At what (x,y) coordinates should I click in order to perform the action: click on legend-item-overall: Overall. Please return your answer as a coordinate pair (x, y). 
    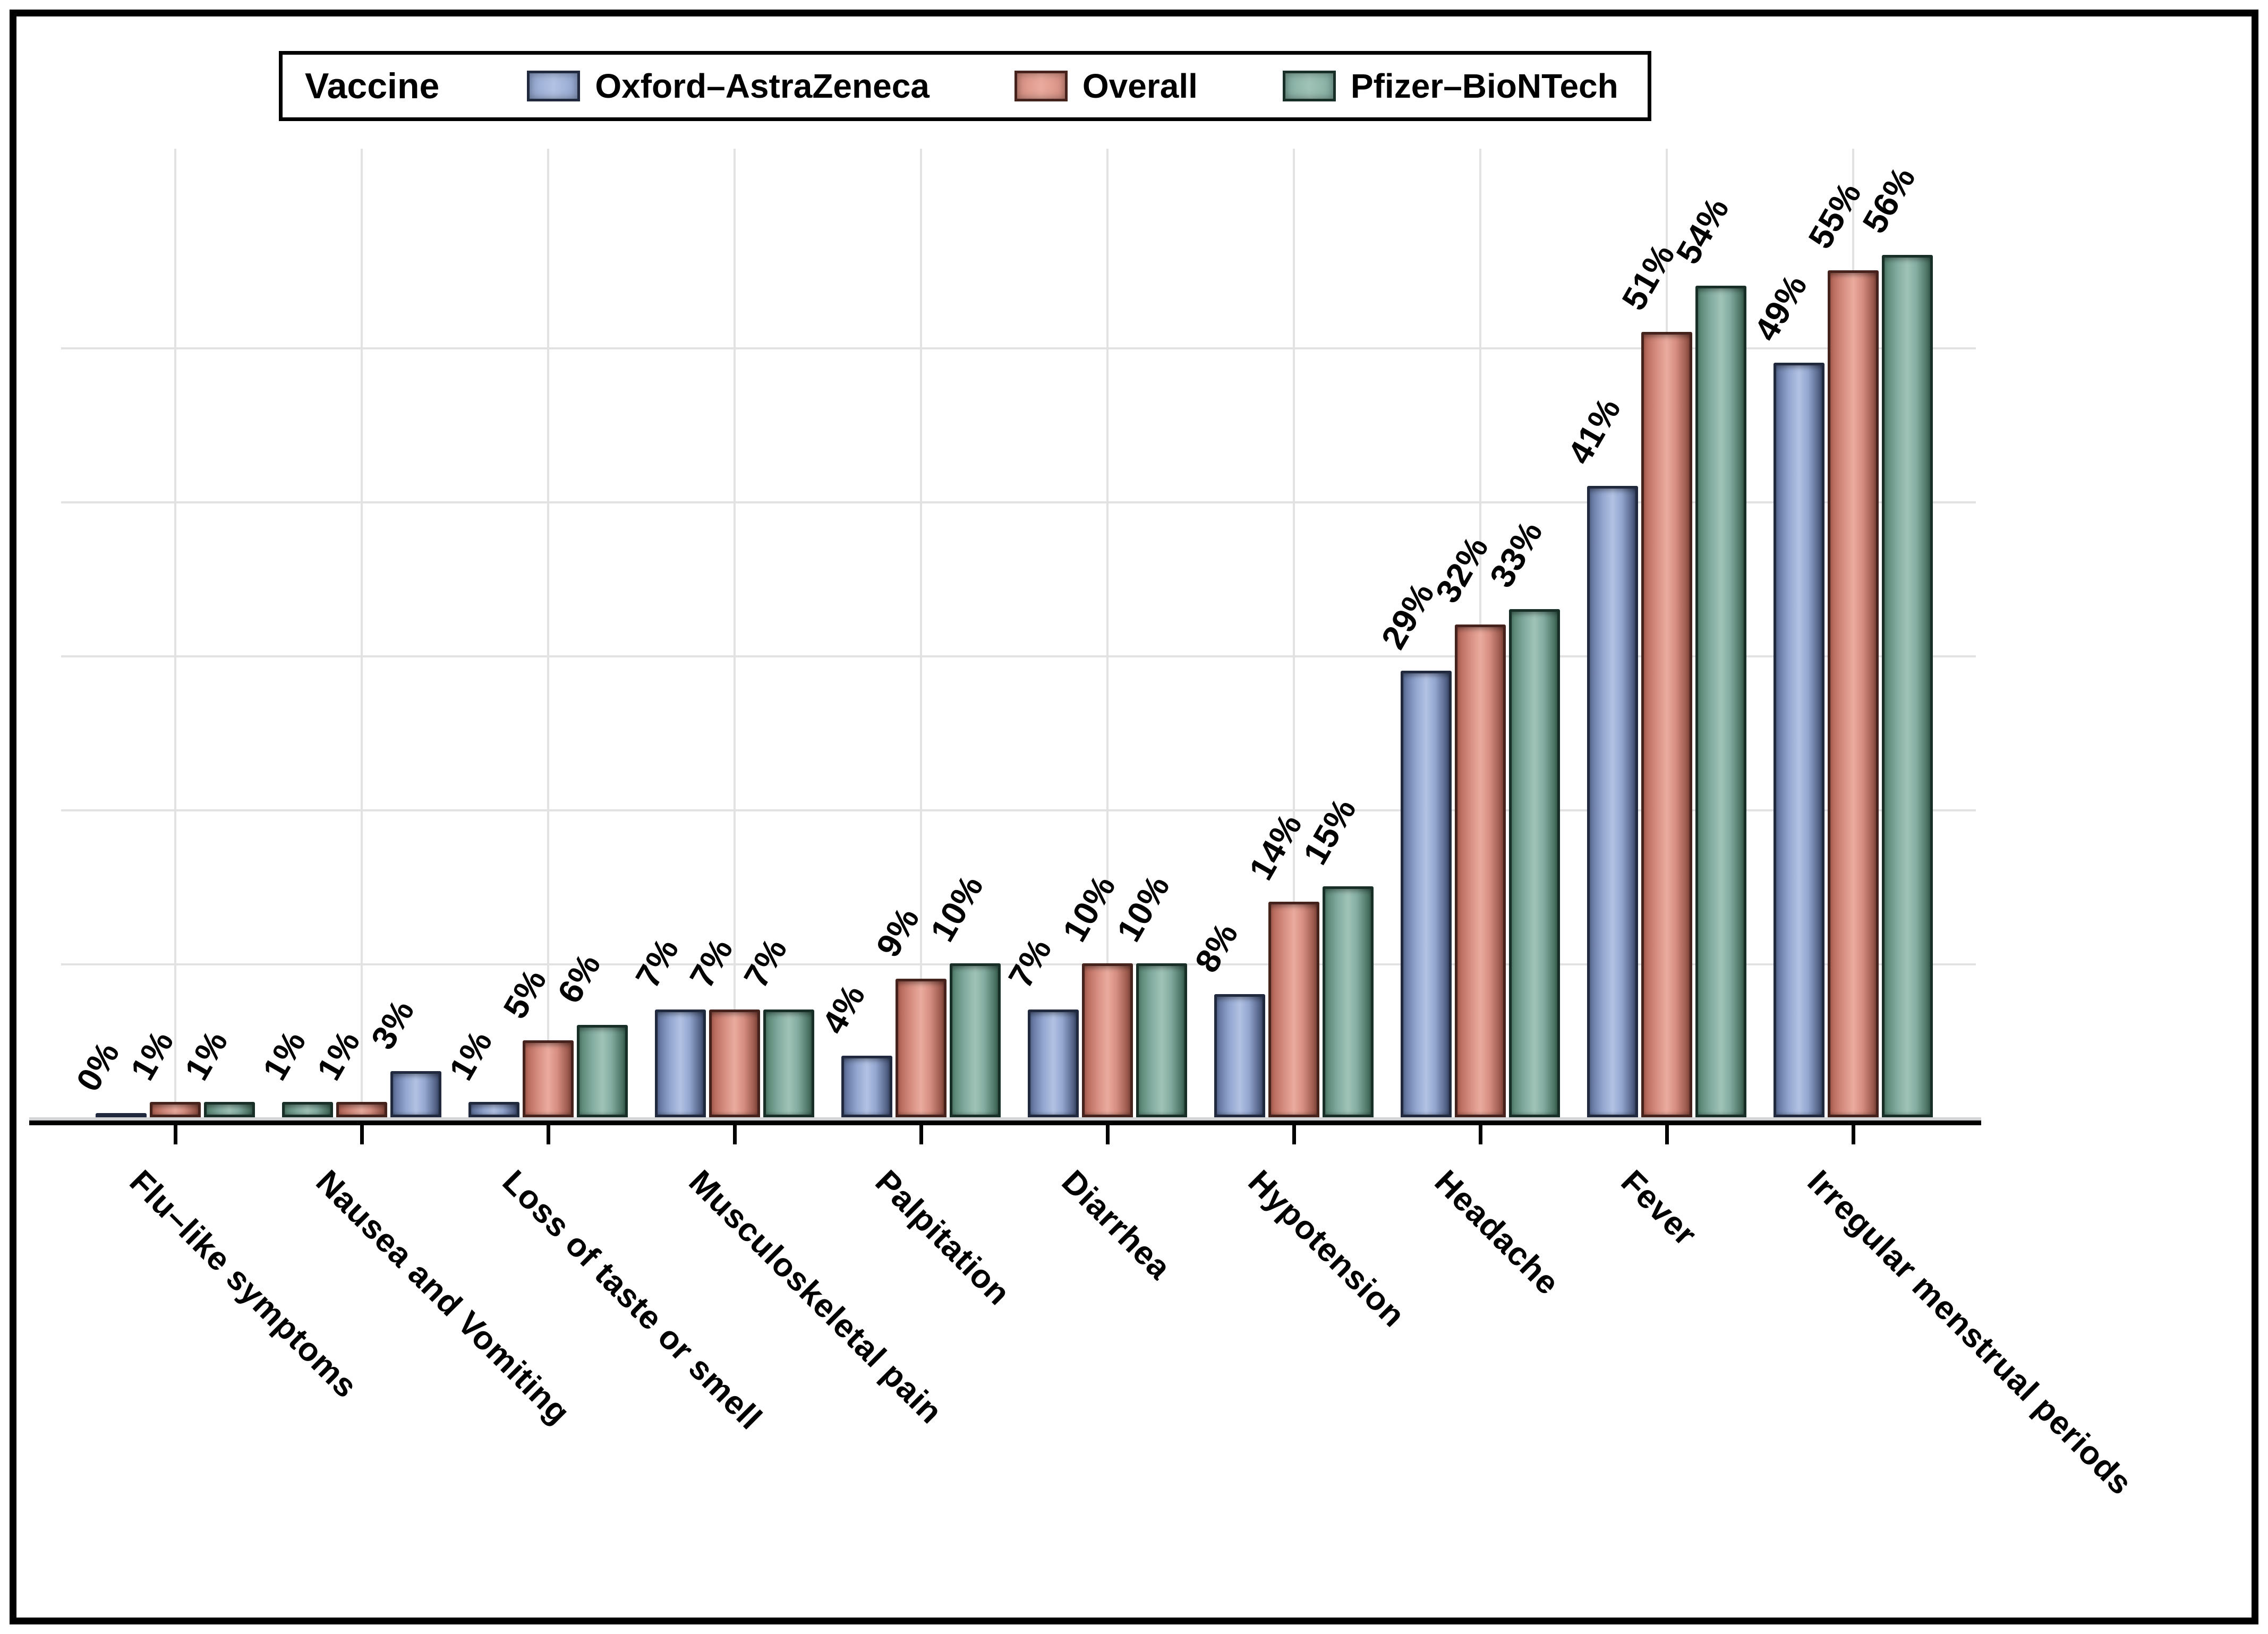
    Looking at the image, I should click on (1106, 86).